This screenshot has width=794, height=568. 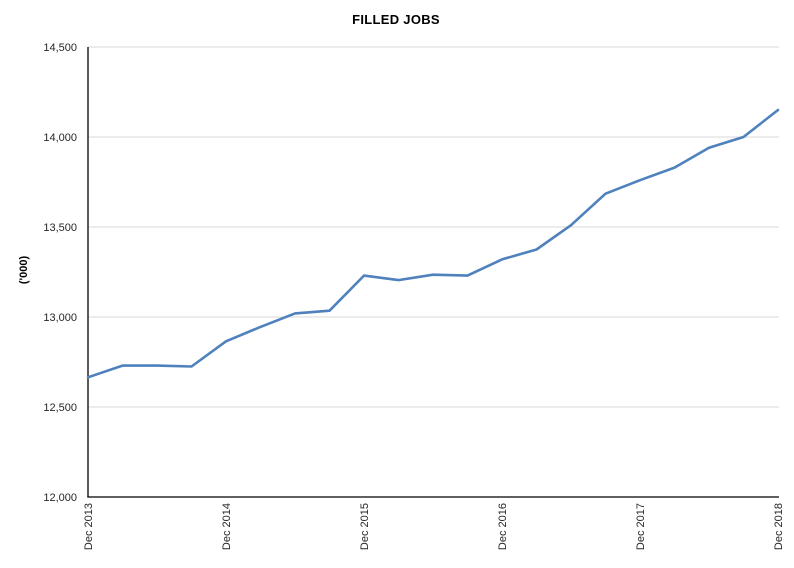 What do you see at coordinates (24, 270) in the screenshot?
I see `y-axis-title: ('000)` at bounding box center [24, 270].